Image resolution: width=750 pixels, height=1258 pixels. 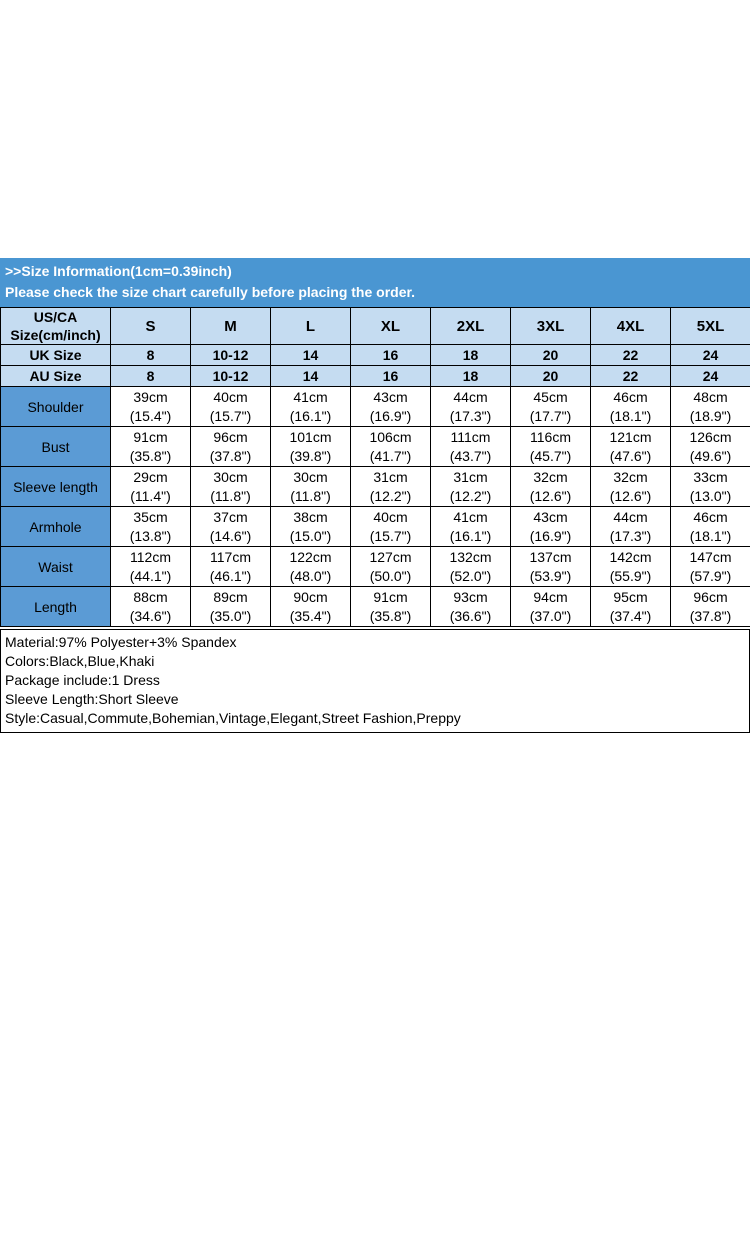 What do you see at coordinates (710, 487) in the screenshot?
I see `measure-cell: 33cm (13.0")` at bounding box center [710, 487].